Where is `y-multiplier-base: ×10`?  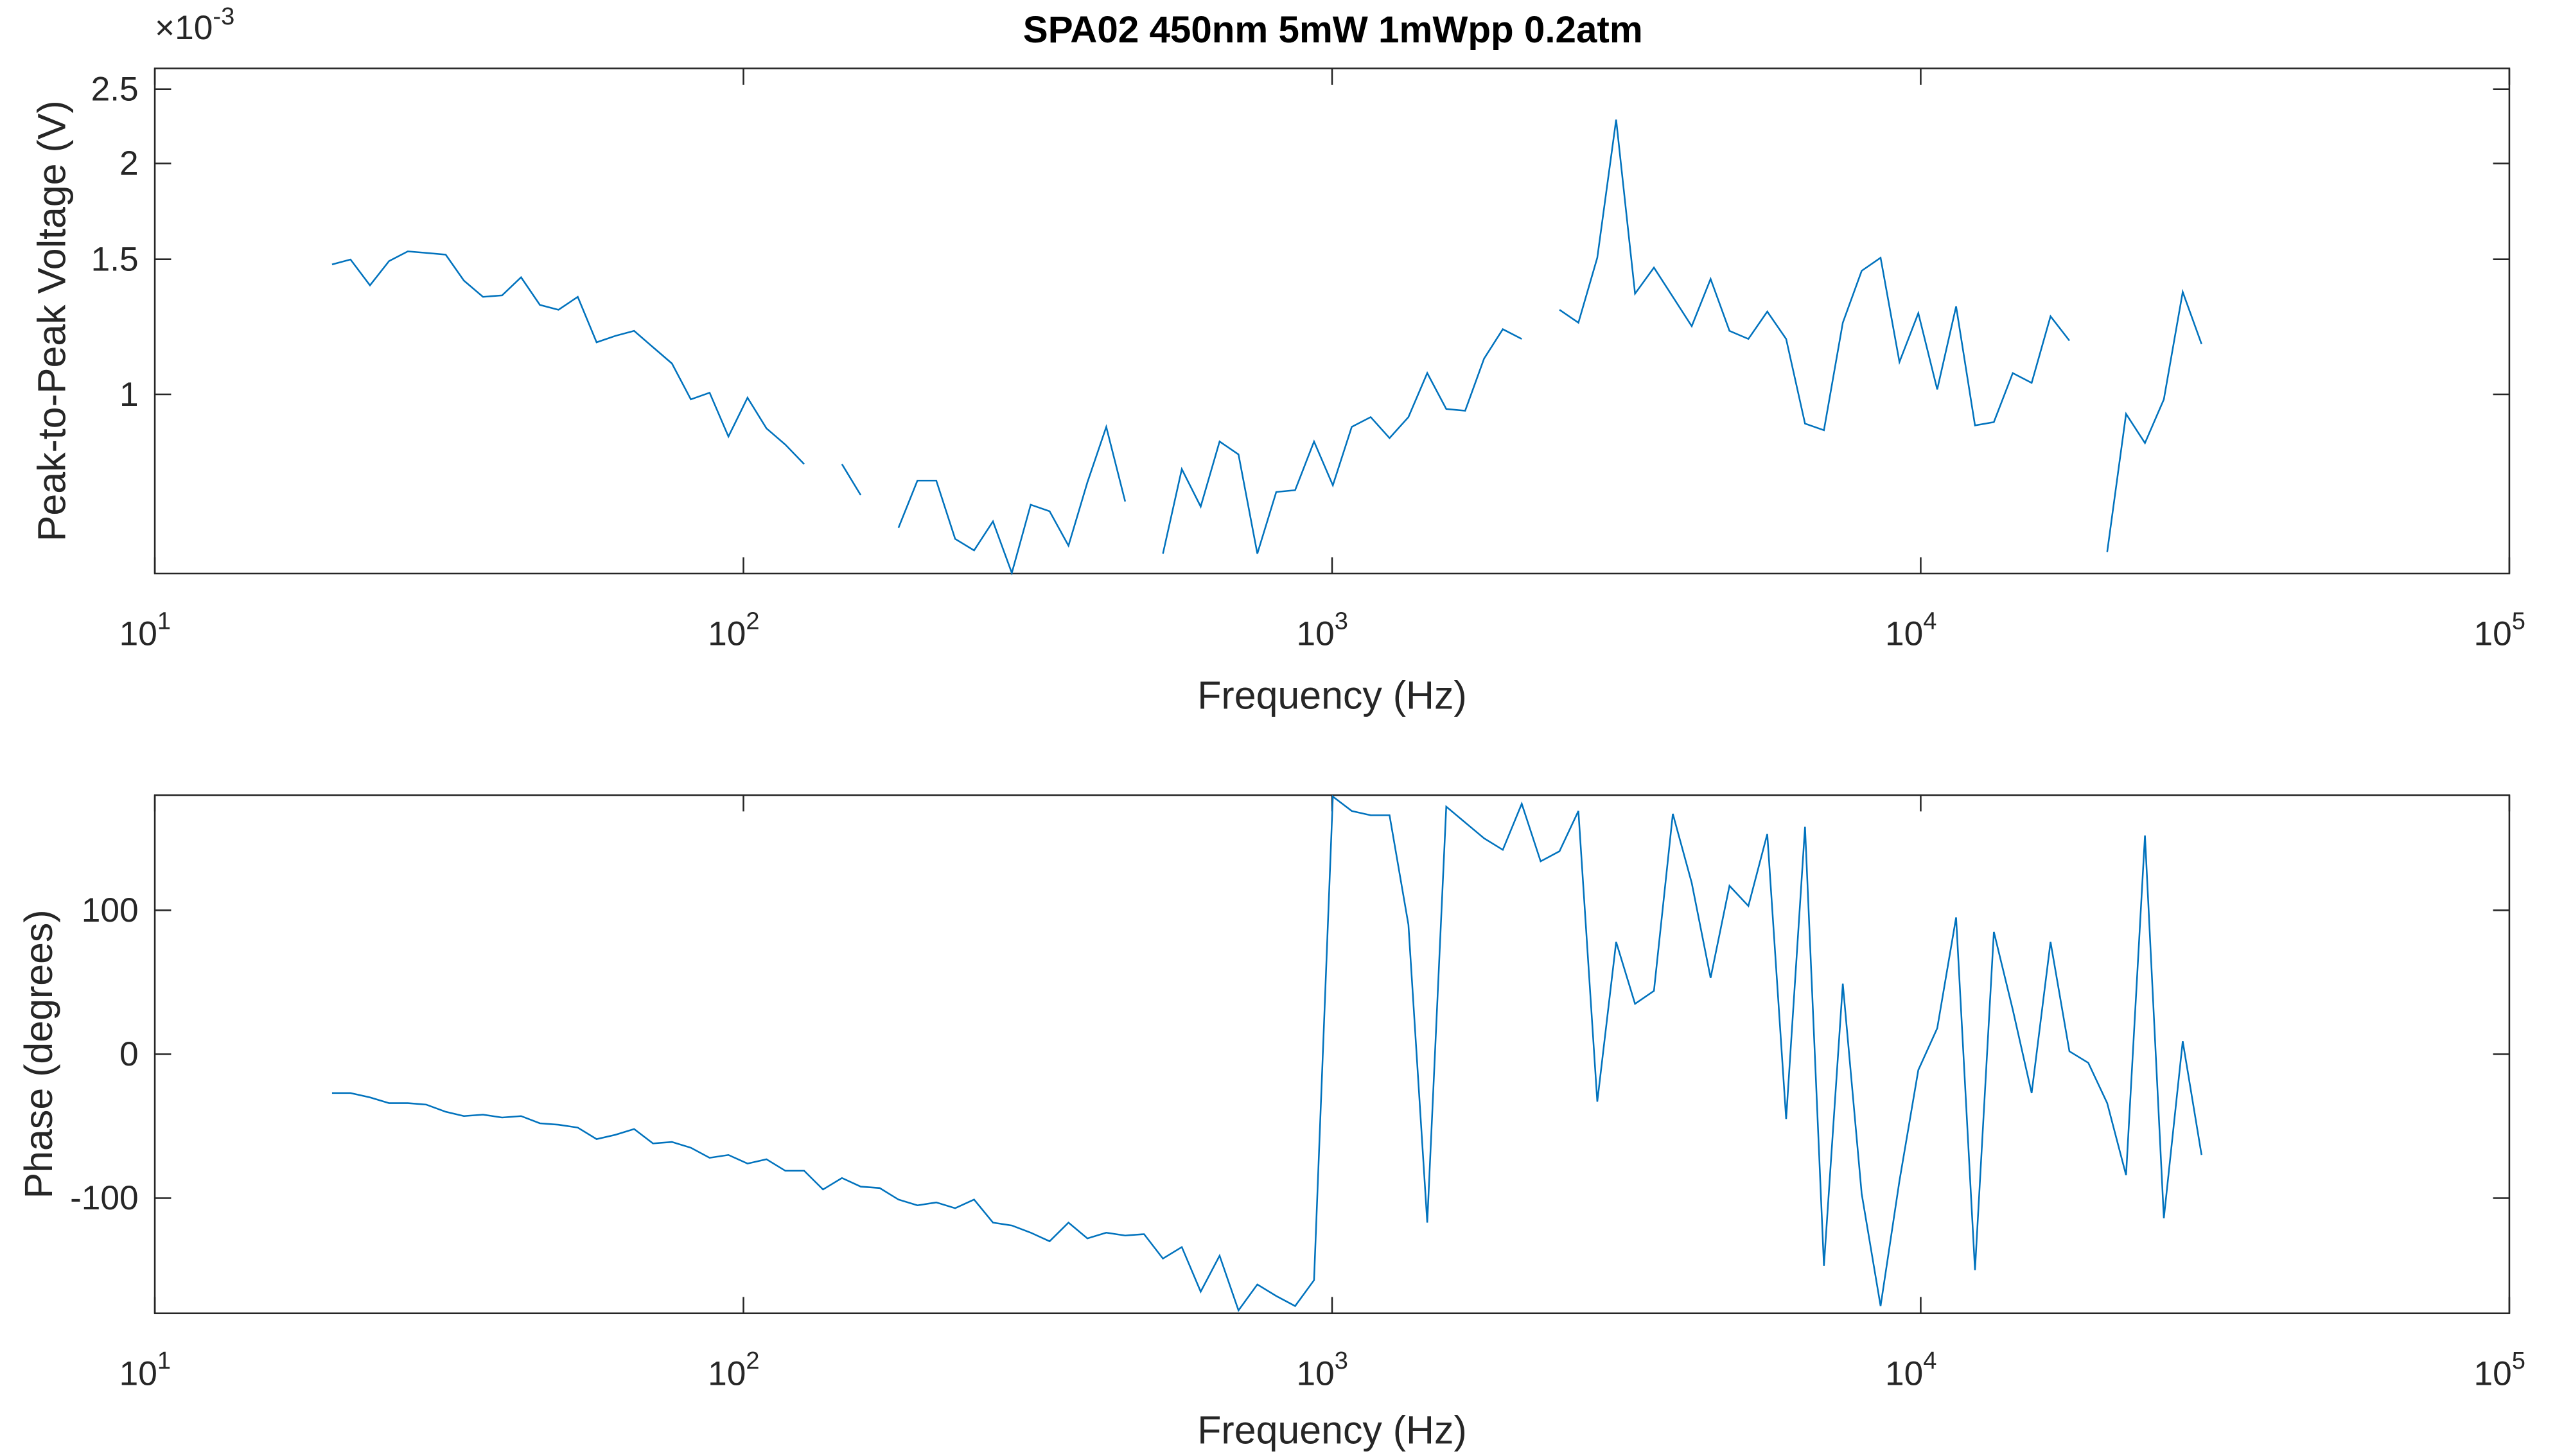
y-multiplier-base: ×10 is located at coordinates (184, 28).